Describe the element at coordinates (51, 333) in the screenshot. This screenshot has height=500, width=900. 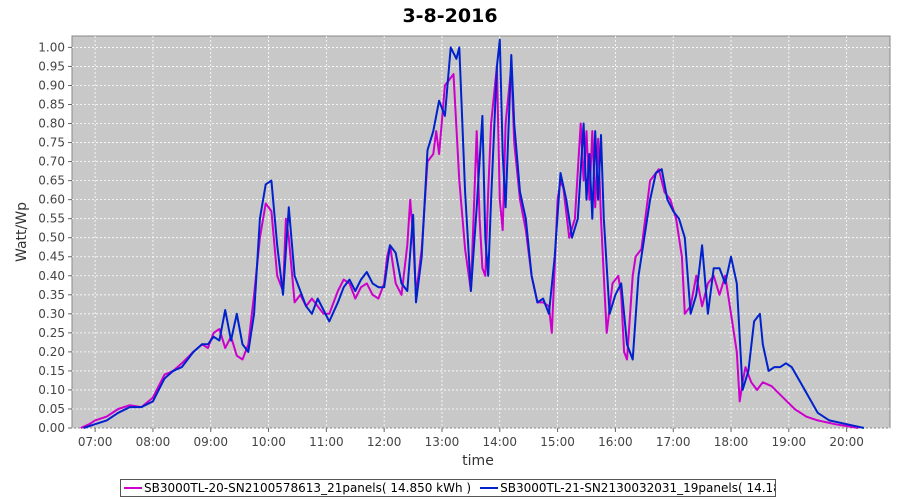
I see `y-tick-label: 0.25` at that location.